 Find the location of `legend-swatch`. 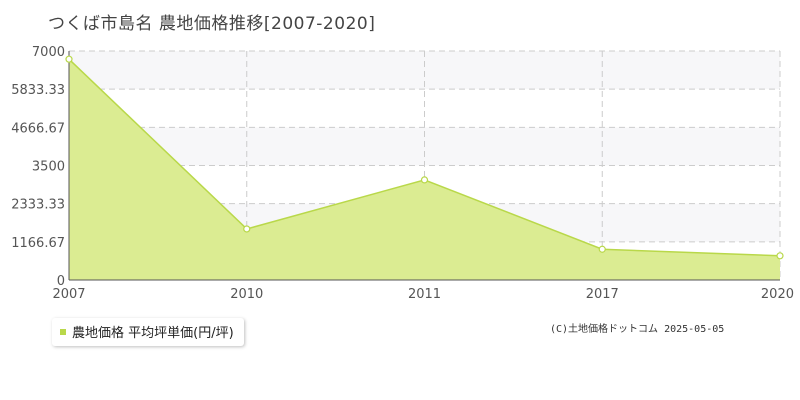

legend-swatch is located at coordinates (63, 331).